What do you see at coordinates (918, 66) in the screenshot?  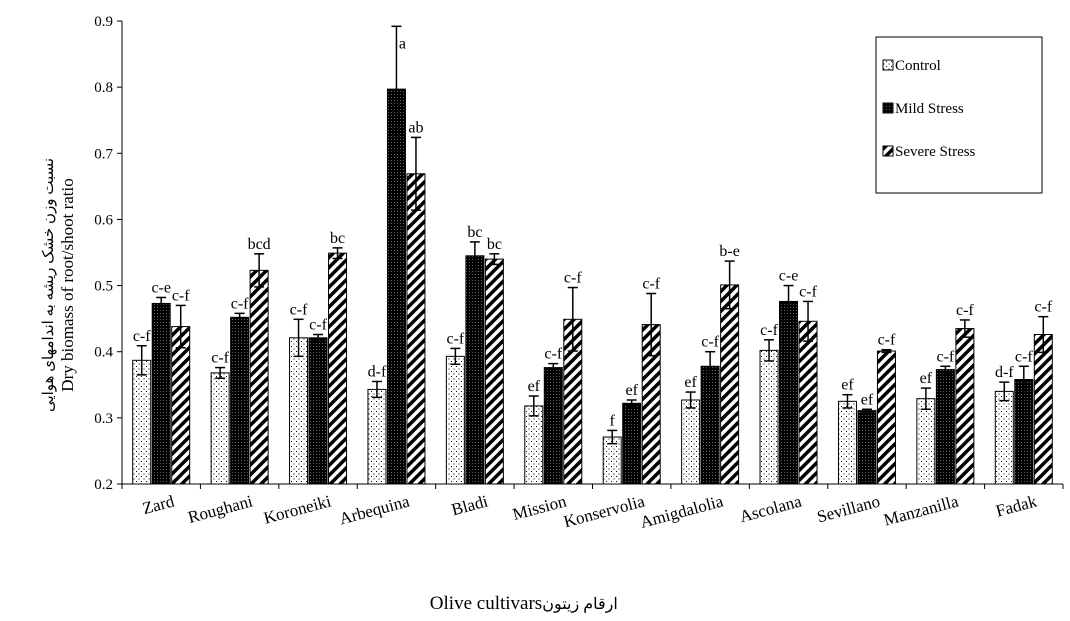 I see `legend-label-control: Control` at bounding box center [918, 66].